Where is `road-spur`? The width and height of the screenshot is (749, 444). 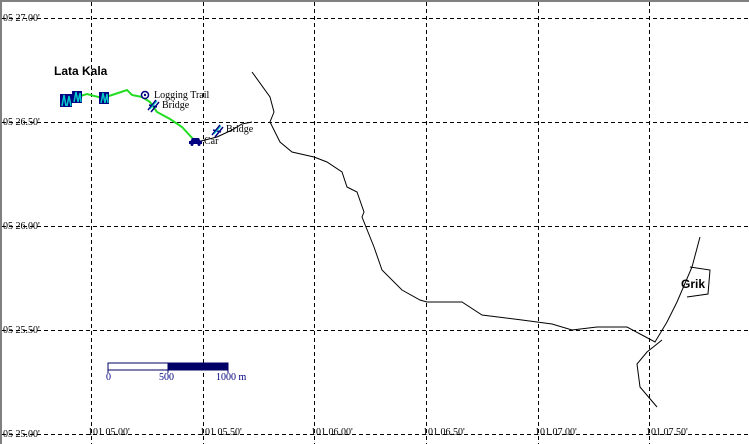 road-spur is located at coordinates (224, 132).